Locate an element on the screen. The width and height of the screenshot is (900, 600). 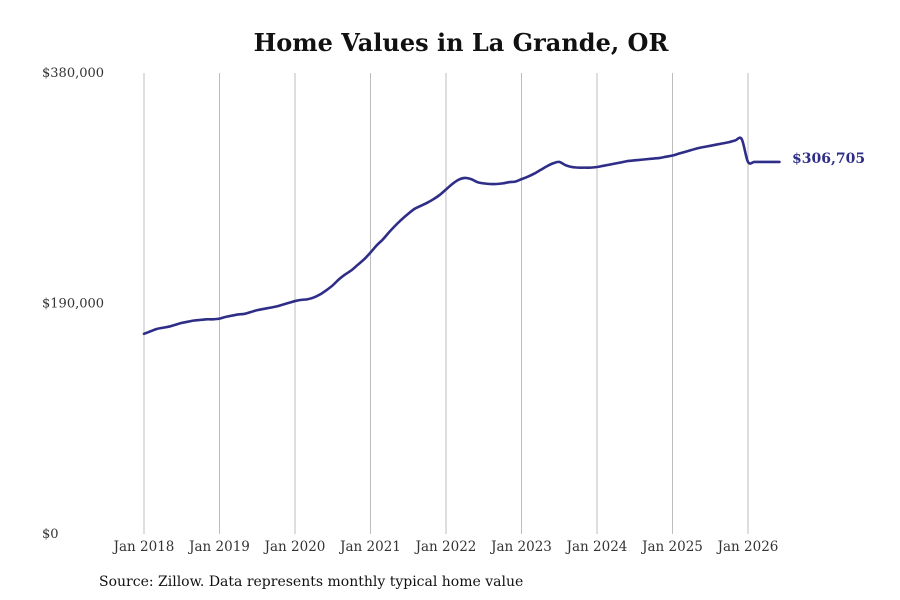
x-tick-label: Jan 2019 is located at coordinates (218, 547).